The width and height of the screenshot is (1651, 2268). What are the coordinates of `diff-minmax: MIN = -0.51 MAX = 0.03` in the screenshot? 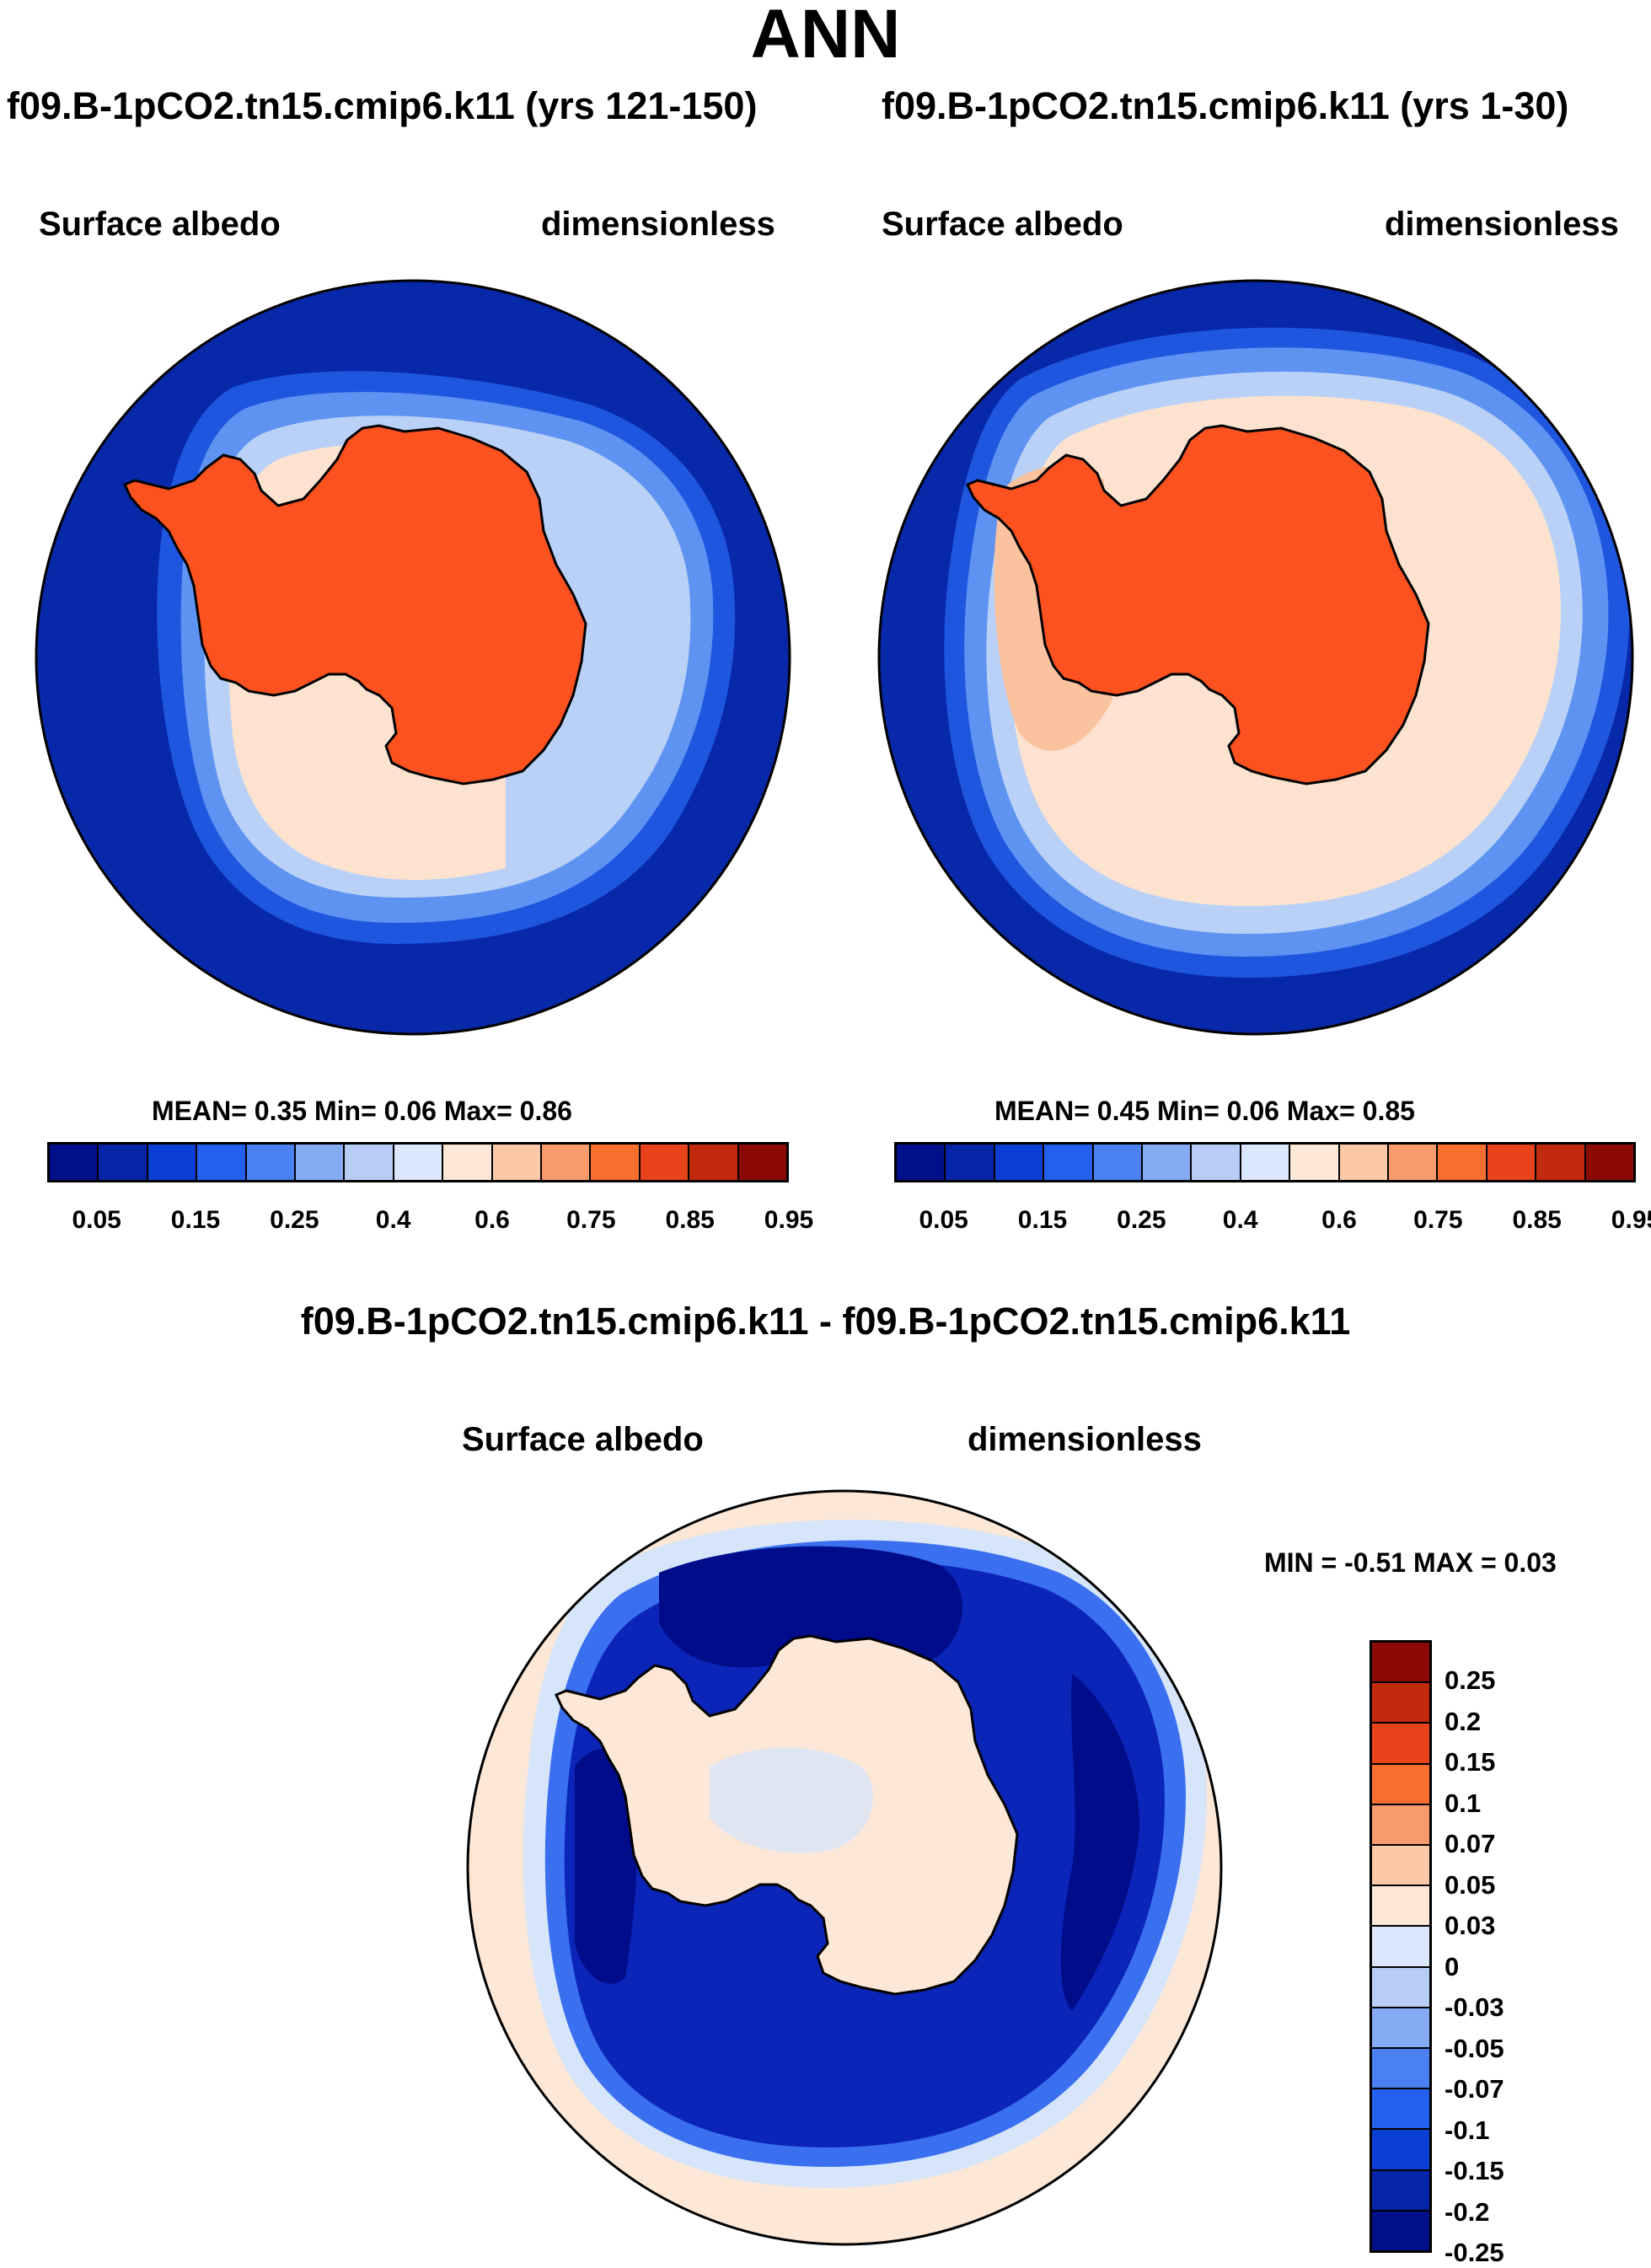 It's located at (1410, 1562).